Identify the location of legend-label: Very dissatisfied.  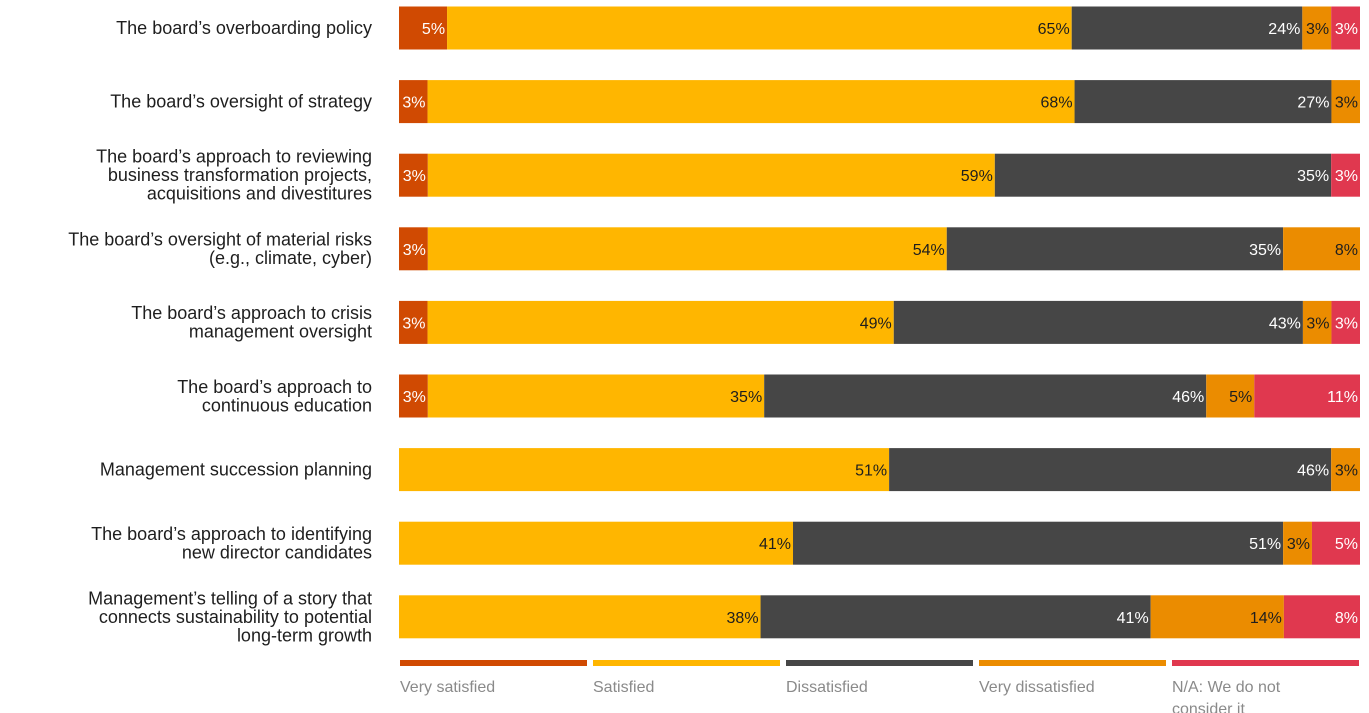
(1037, 687).